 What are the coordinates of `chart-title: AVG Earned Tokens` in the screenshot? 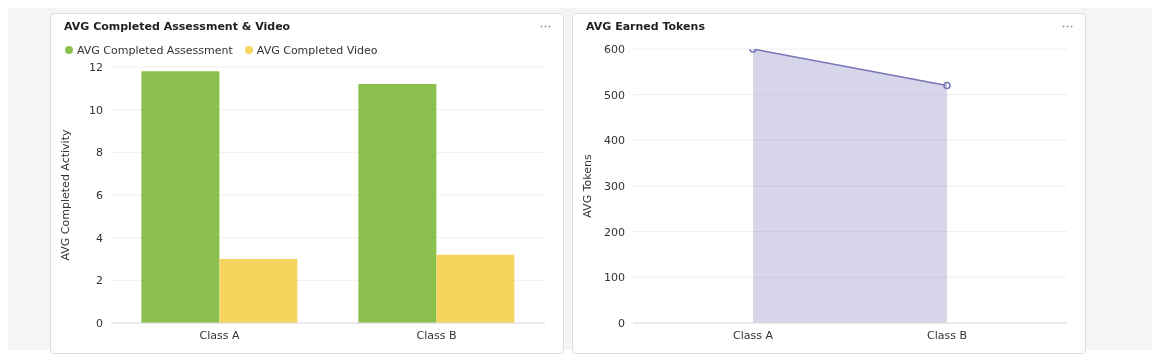 It's located at (645, 26).